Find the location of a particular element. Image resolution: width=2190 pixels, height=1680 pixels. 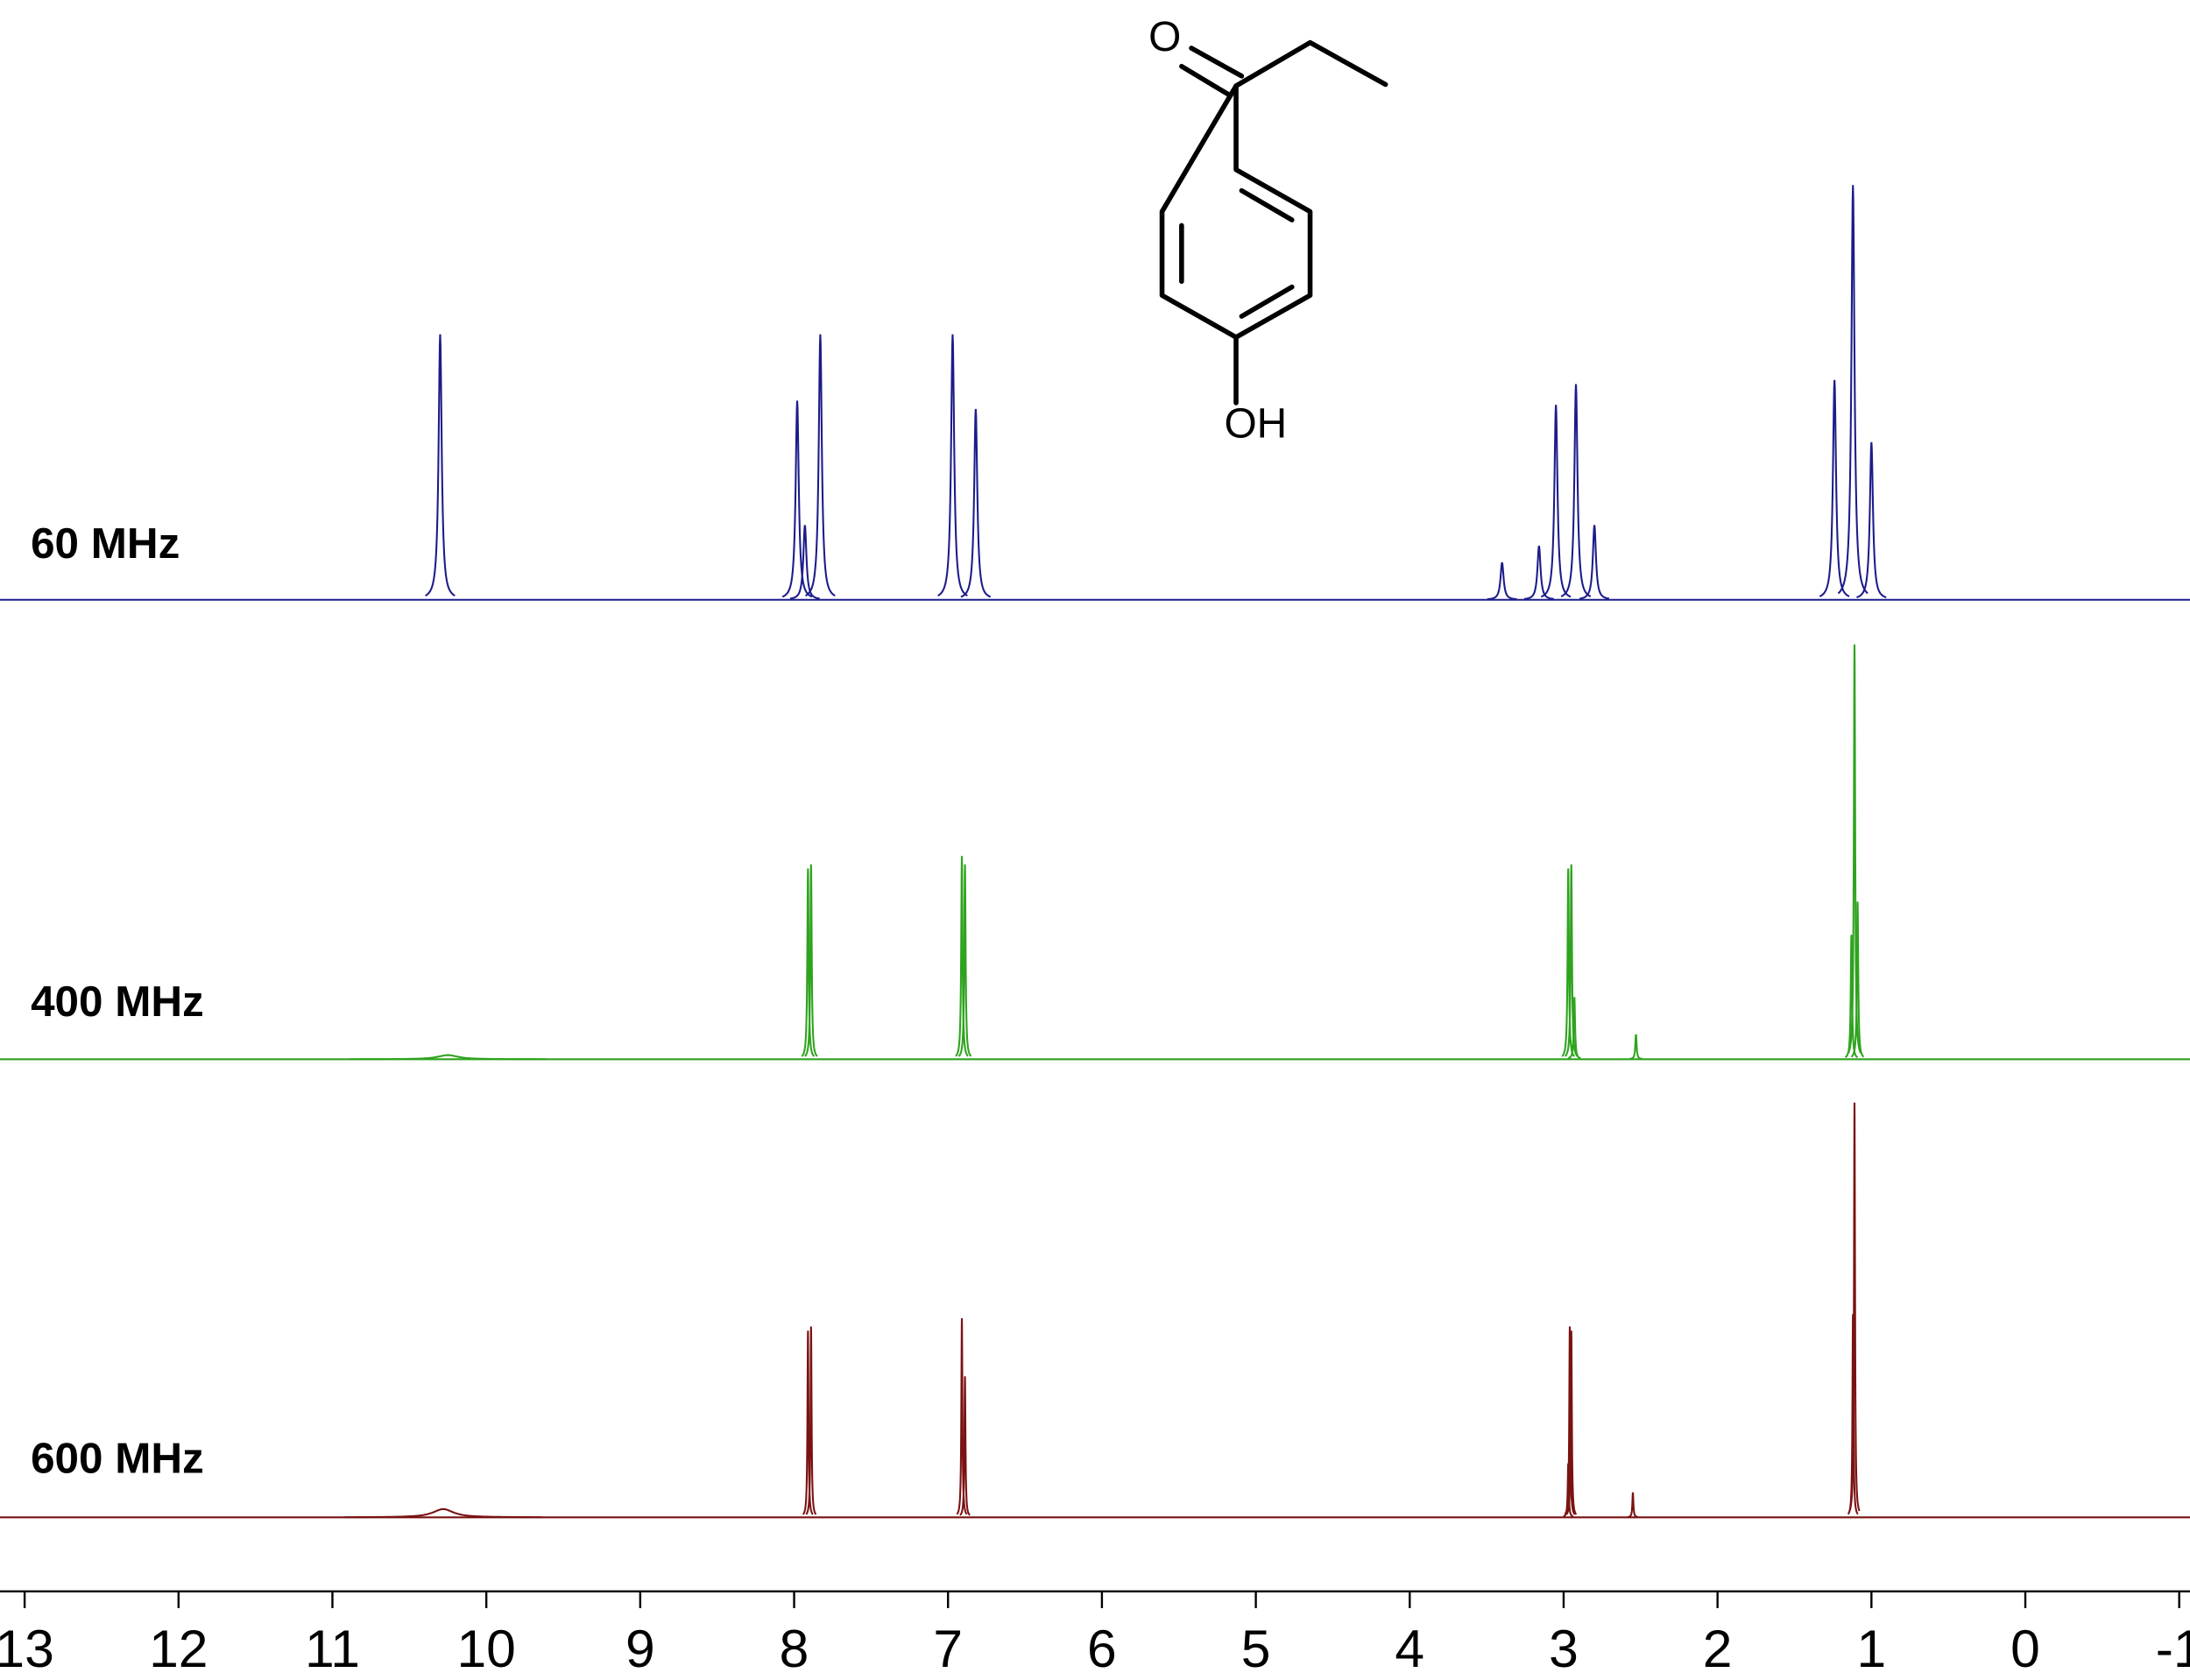

x-tick-label: 6 is located at coordinates (1102, 1648).